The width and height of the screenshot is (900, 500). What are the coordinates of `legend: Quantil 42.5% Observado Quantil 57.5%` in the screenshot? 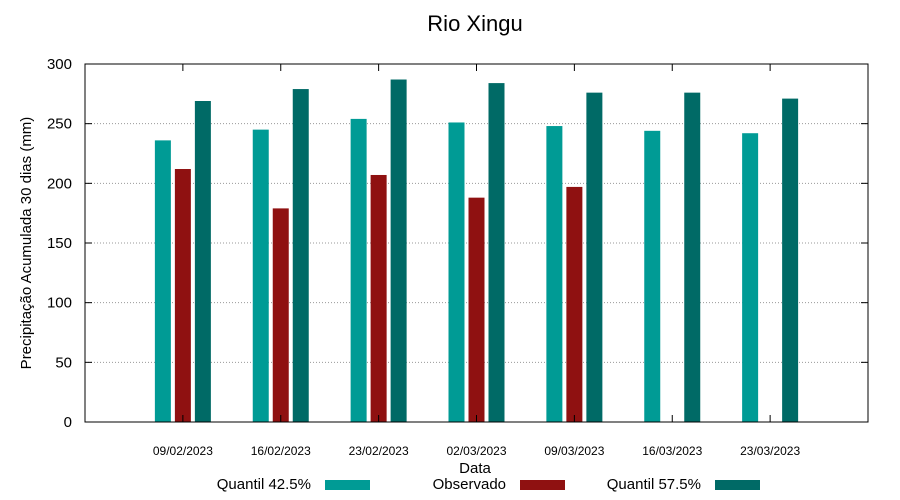 It's located at (488, 484).